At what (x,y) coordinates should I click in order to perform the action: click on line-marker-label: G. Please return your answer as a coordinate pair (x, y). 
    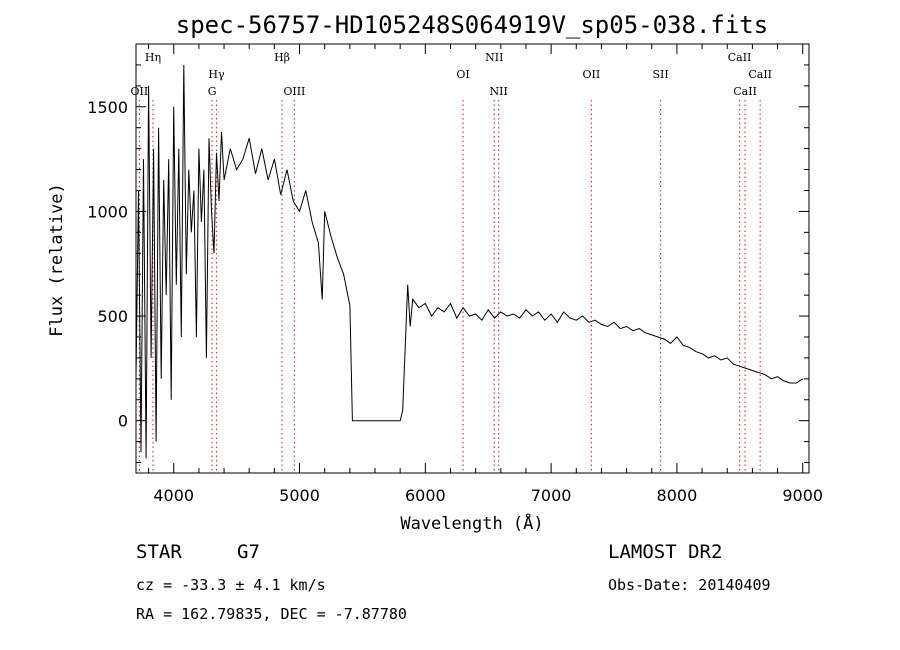
    Looking at the image, I should click on (212, 91).